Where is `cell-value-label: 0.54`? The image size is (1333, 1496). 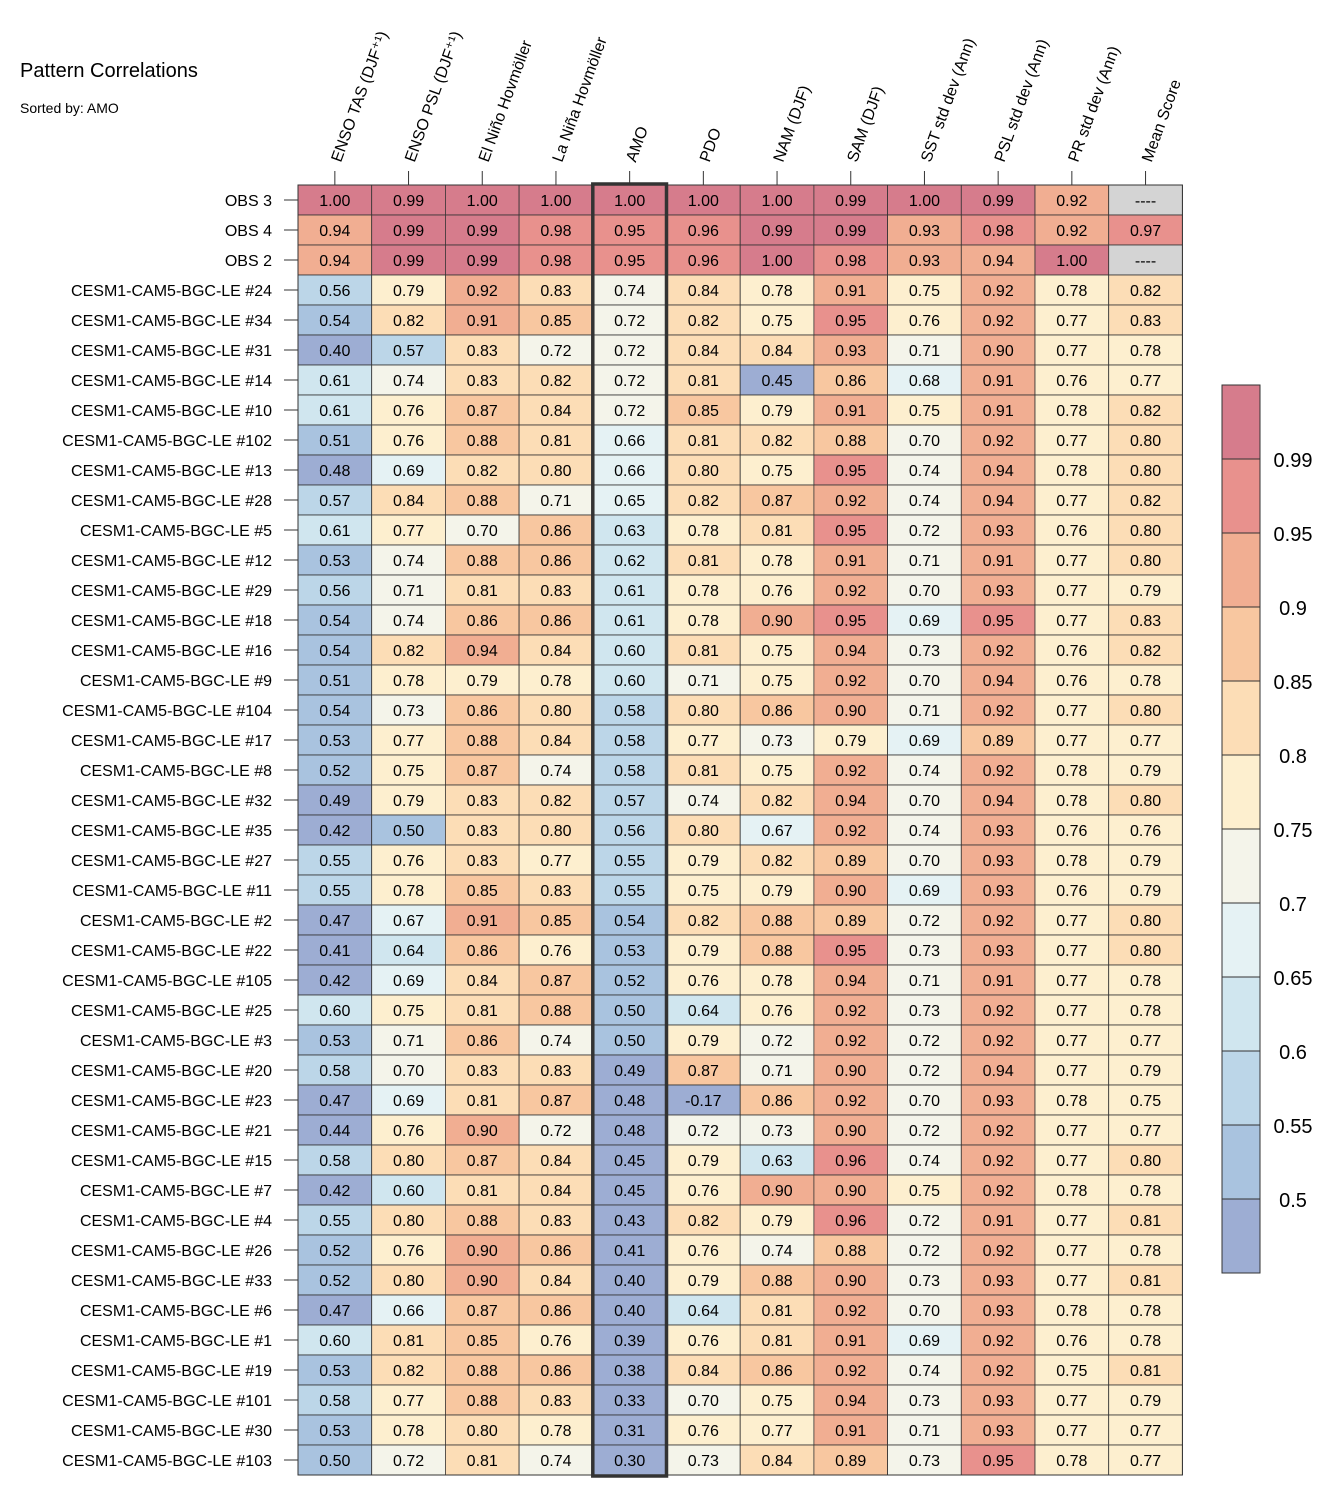
cell-value-label: 0.54 is located at coordinates (334, 651).